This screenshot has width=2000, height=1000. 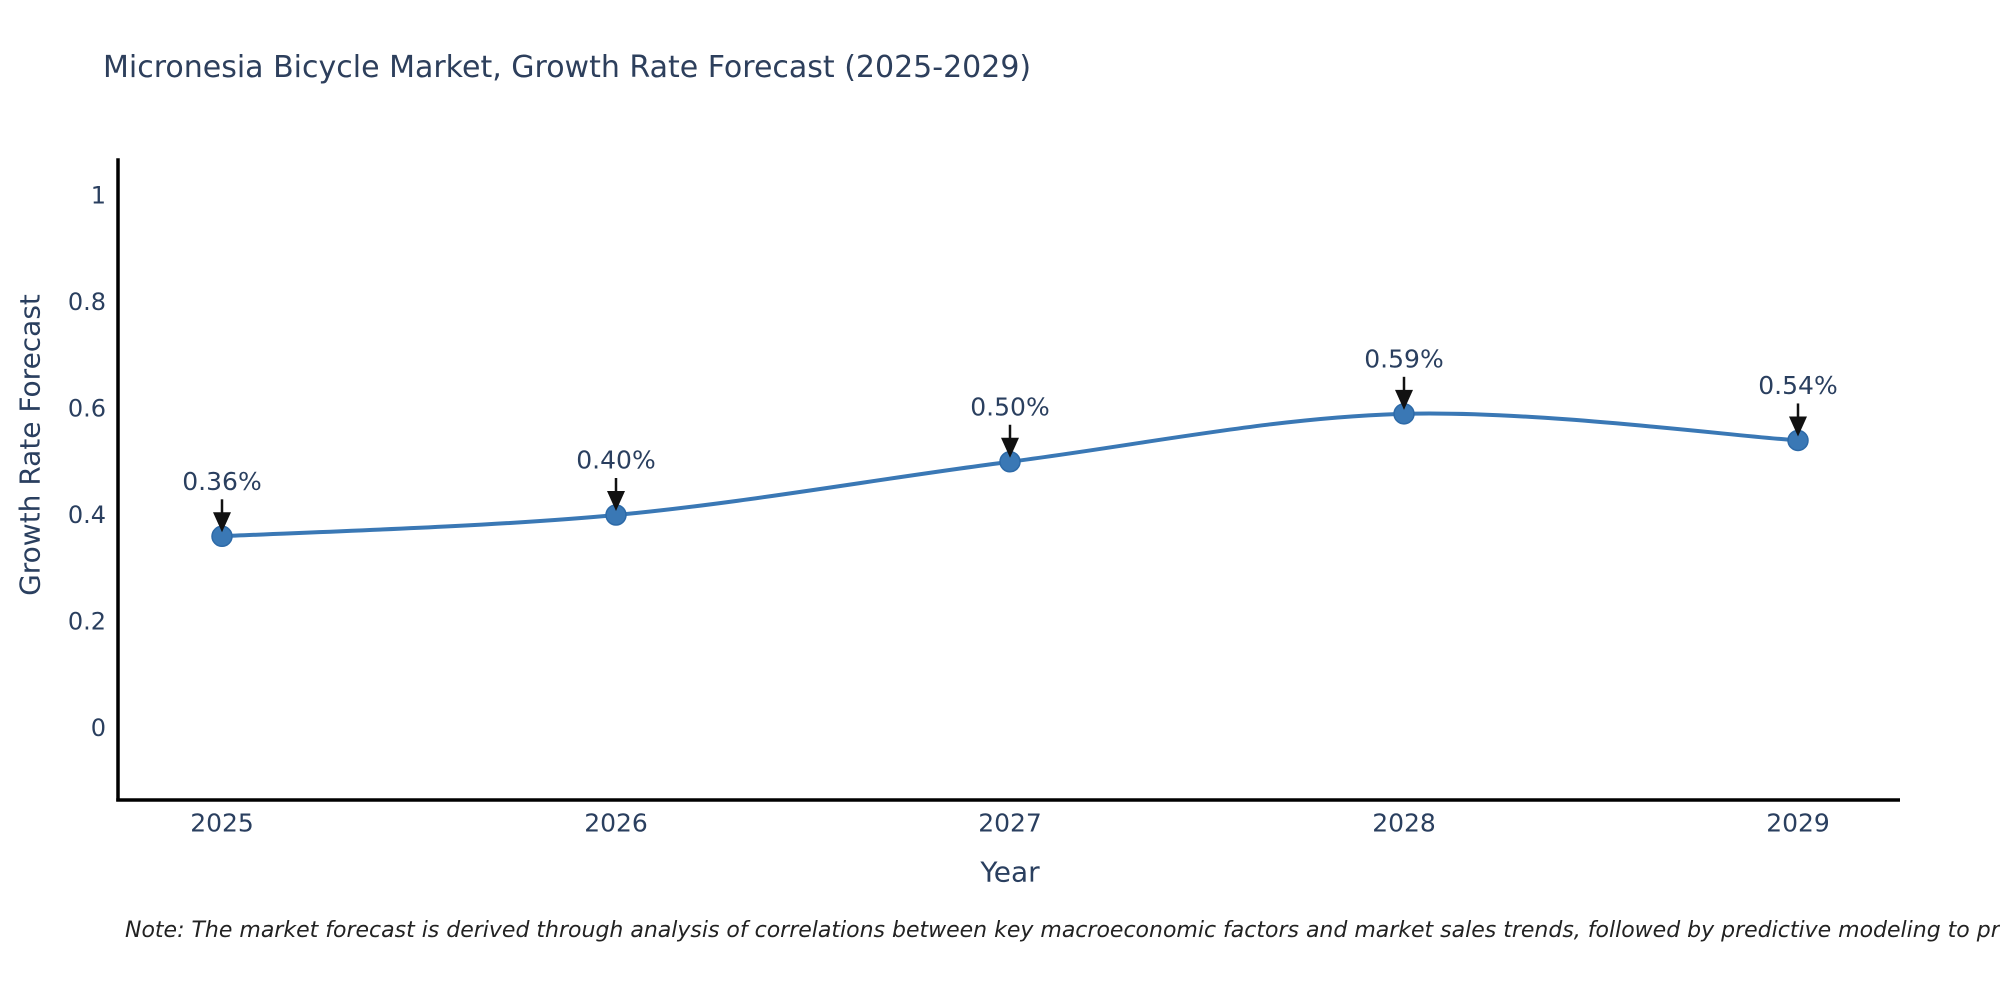 What do you see at coordinates (87, 302) in the screenshot?
I see `y-tick-label: 0.8` at bounding box center [87, 302].